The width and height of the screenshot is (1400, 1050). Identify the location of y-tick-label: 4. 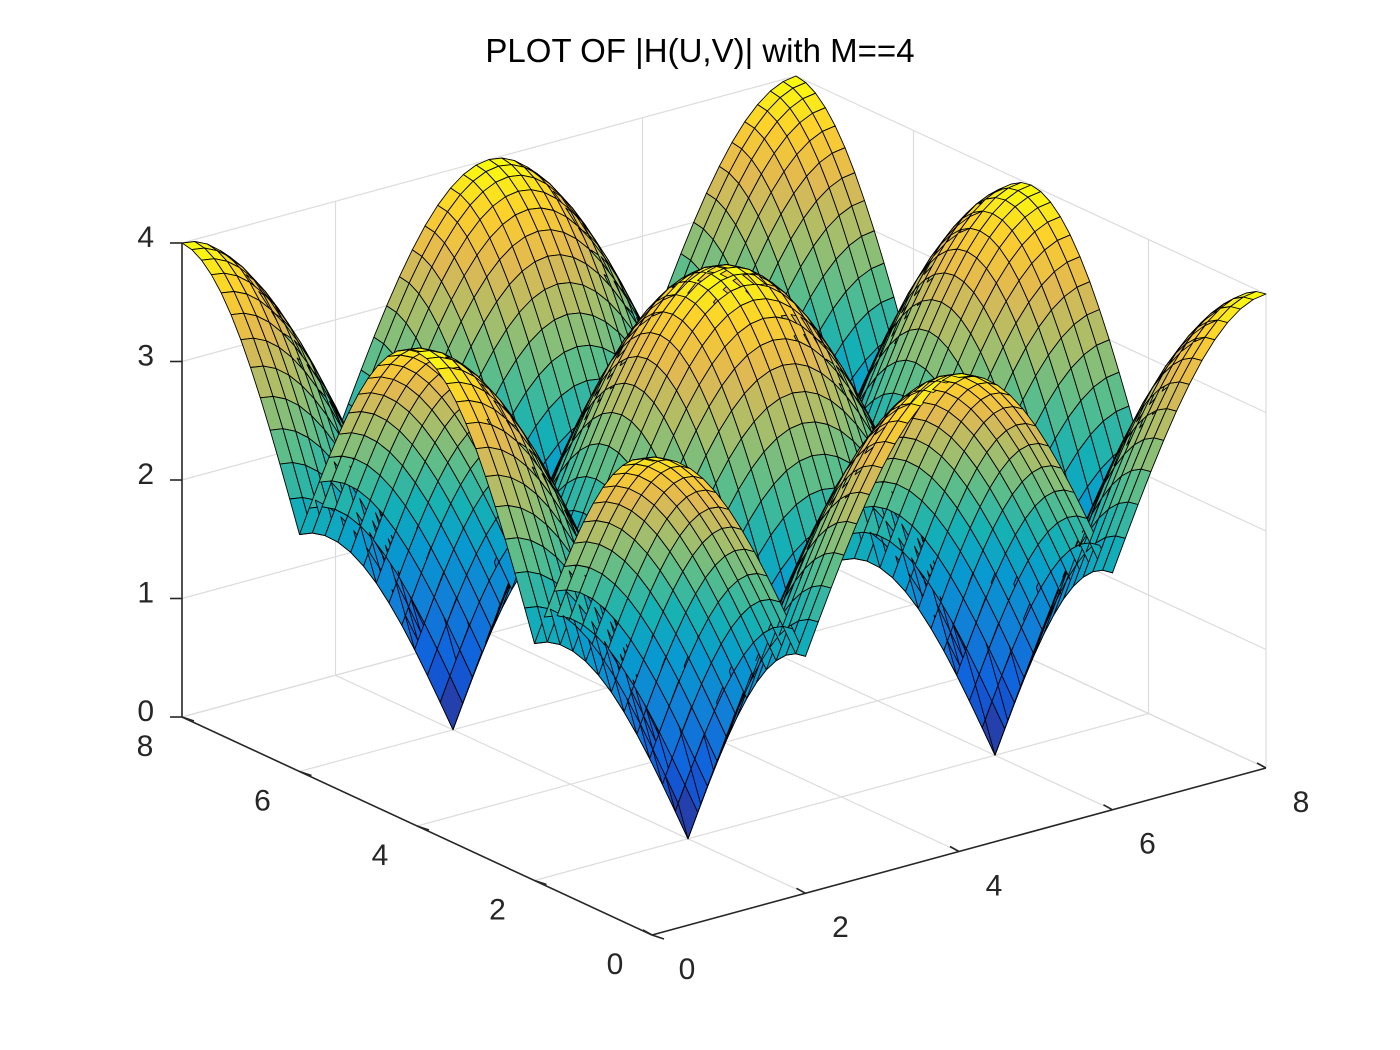
(380, 855).